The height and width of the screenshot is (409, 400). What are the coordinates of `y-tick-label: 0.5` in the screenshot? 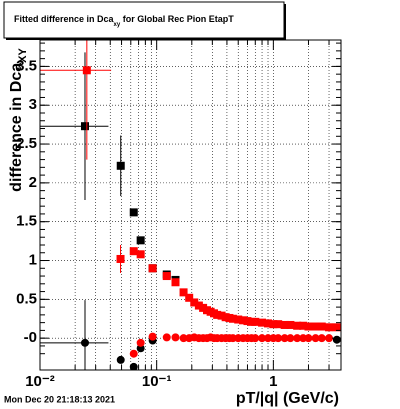 It's located at (26, 298).